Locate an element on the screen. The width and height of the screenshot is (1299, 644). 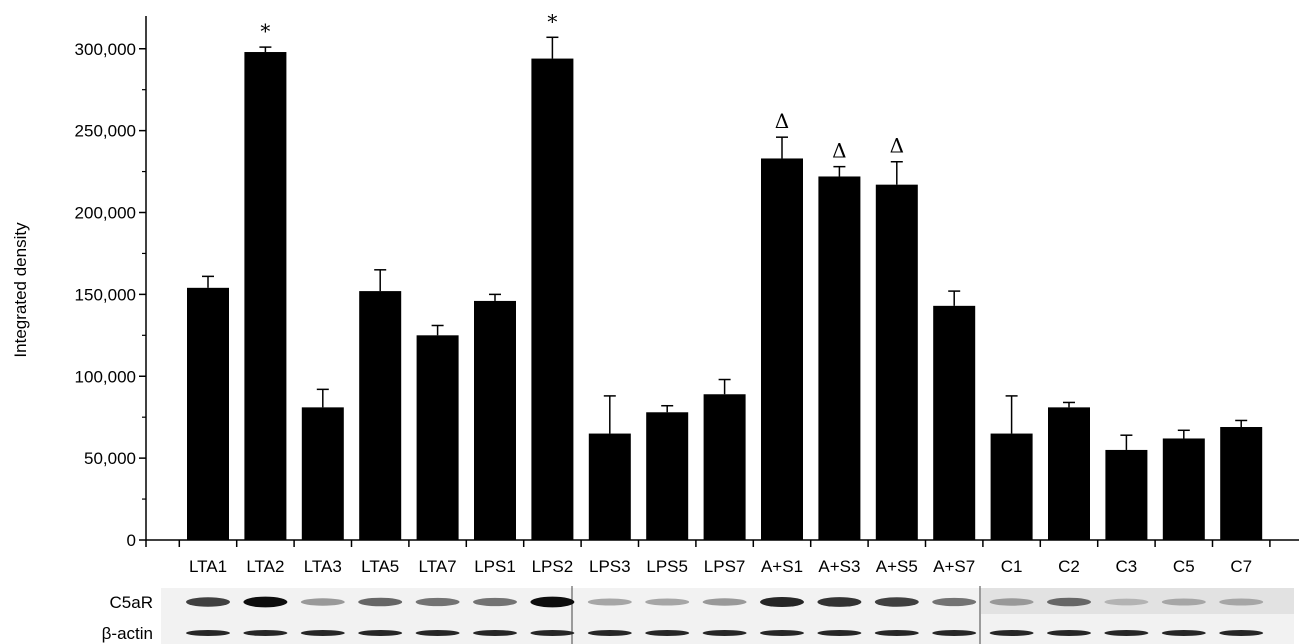
x-tick-label: C2 is located at coordinates (1069, 566).